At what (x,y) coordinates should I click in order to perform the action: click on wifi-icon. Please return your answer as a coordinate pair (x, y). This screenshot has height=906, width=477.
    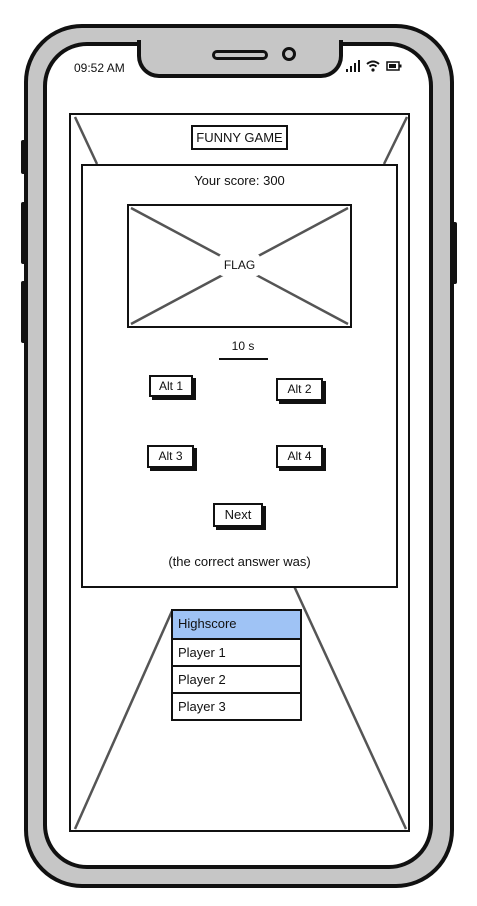
    Looking at the image, I should click on (373, 66).